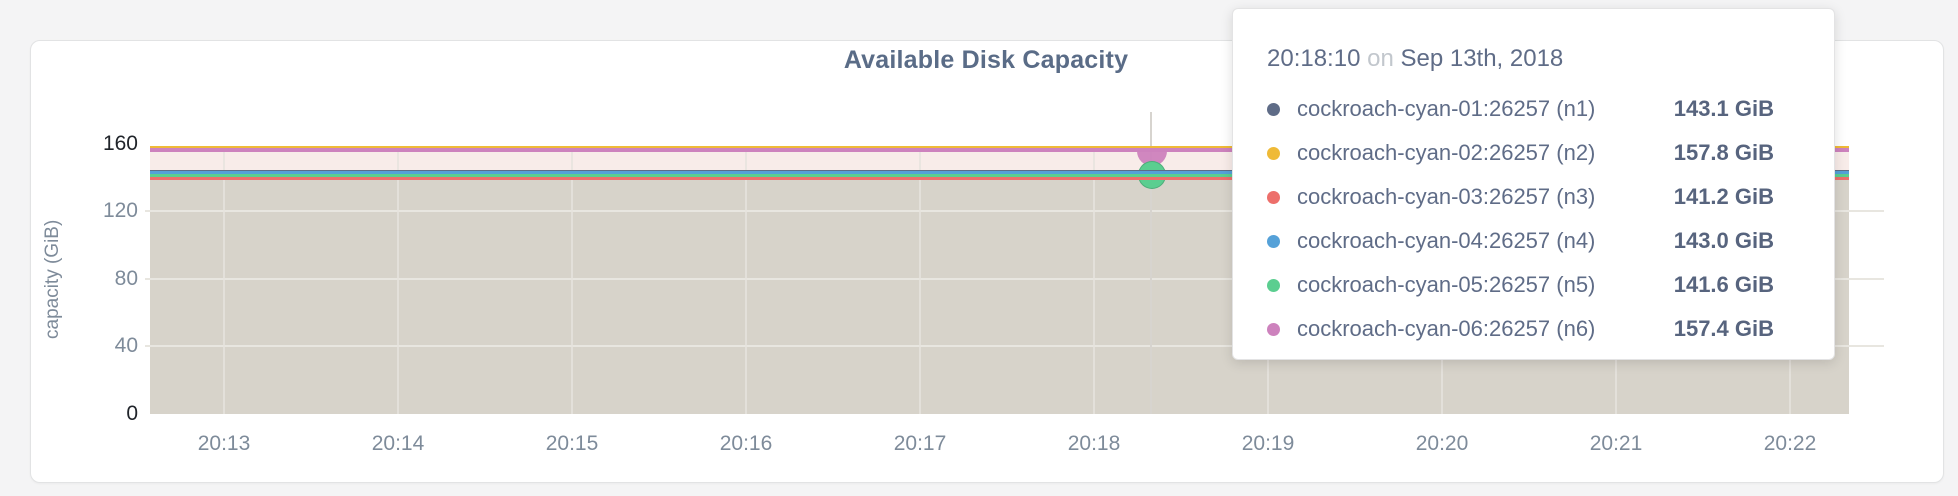 The height and width of the screenshot is (496, 1958). What do you see at coordinates (398, 443) in the screenshot?
I see `x-tick-20-14: 20:14` at bounding box center [398, 443].